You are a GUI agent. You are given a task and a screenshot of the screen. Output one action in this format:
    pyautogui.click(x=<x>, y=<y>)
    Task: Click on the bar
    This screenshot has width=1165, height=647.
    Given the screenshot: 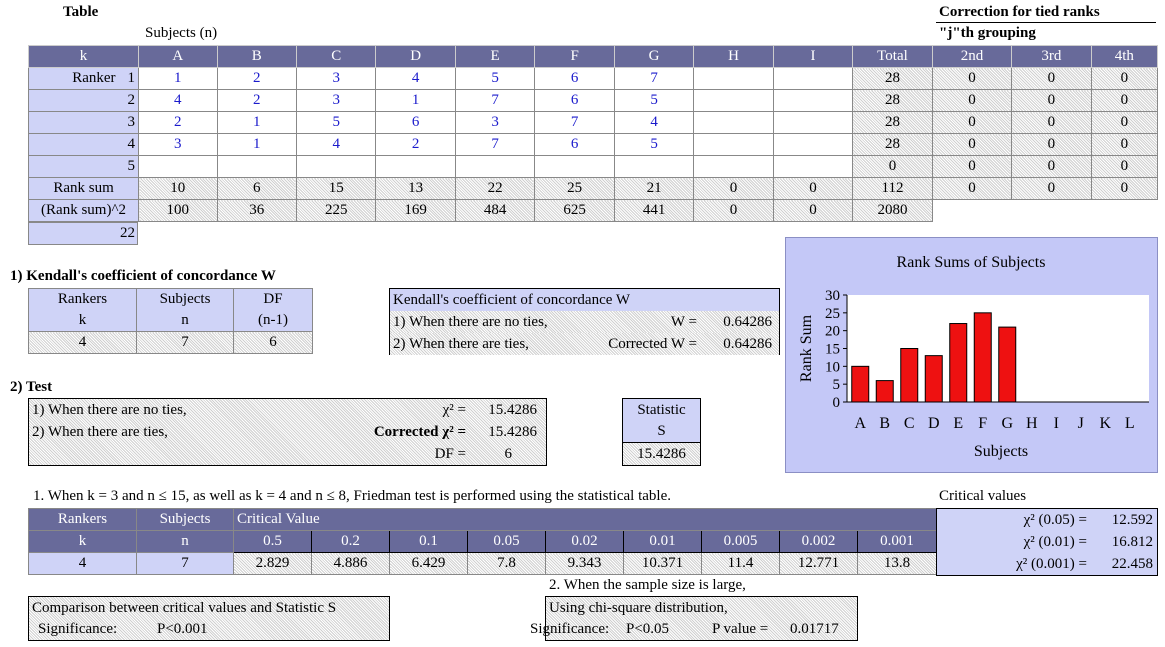 What is the action you would take?
    pyautogui.click(x=933, y=379)
    